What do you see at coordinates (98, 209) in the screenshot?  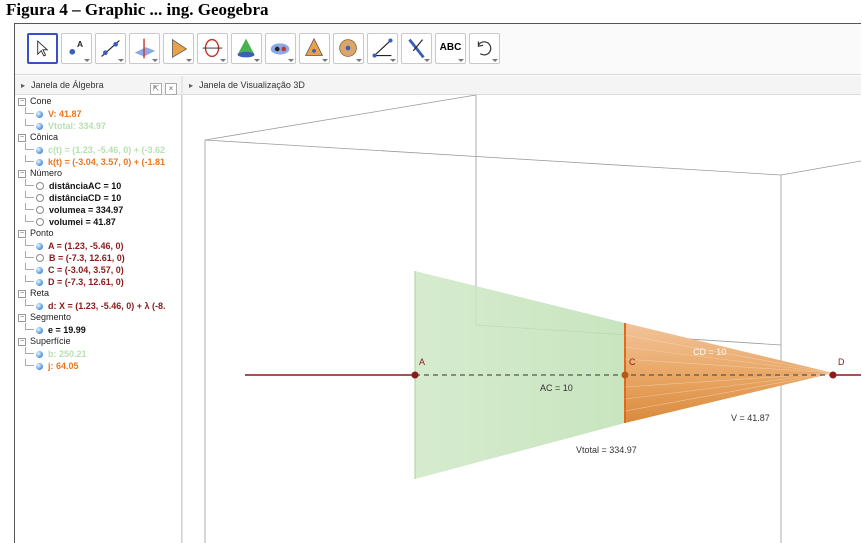 I see `algebra-item: volumea = 334.97` at bounding box center [98, 209].